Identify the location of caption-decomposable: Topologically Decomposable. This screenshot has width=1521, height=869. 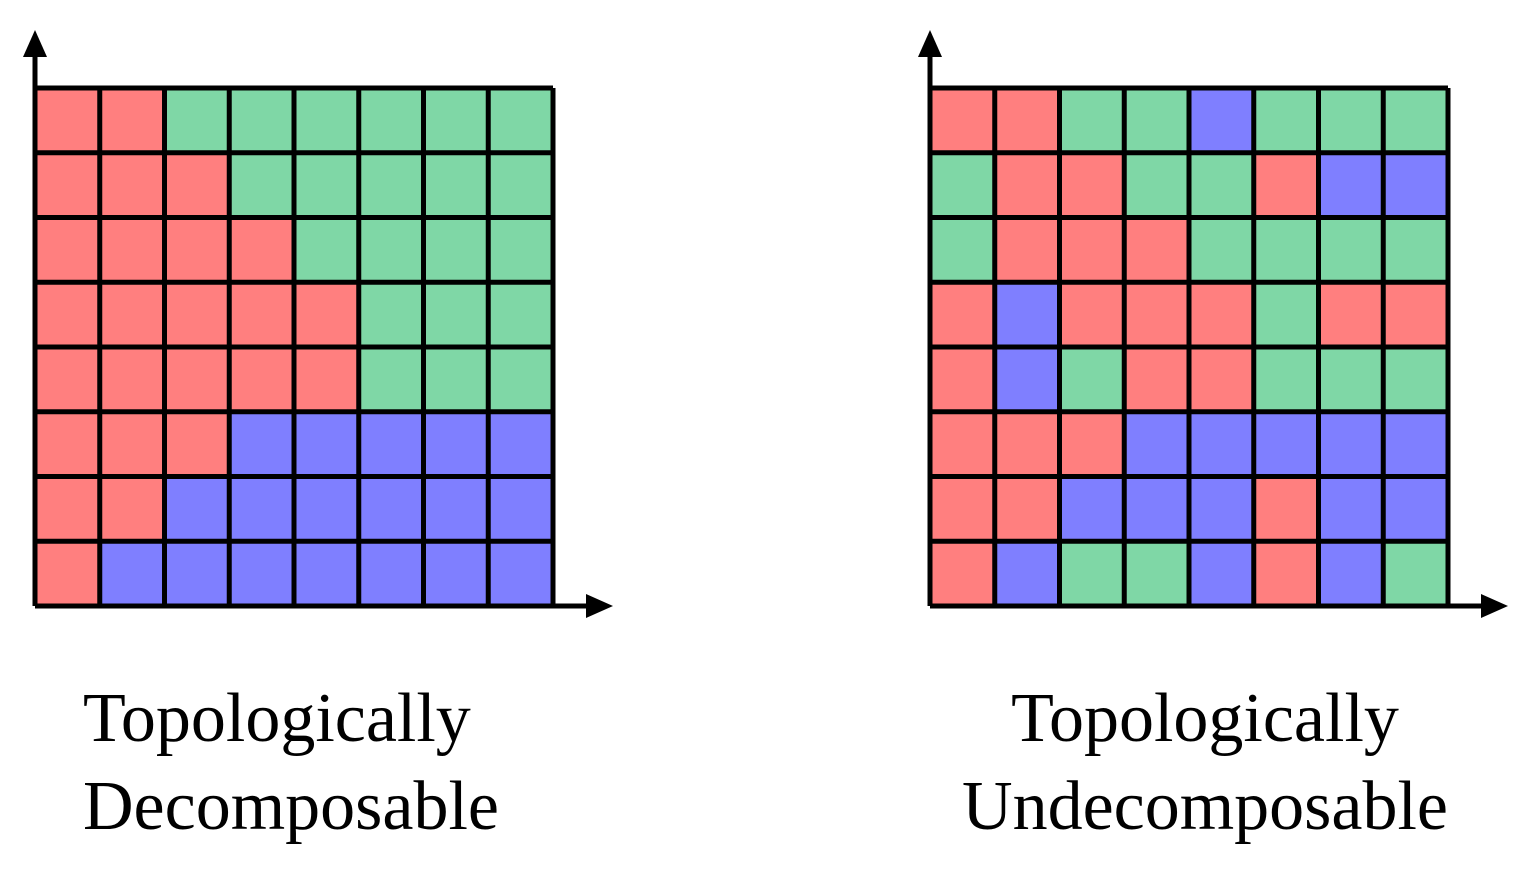
(291, 763).